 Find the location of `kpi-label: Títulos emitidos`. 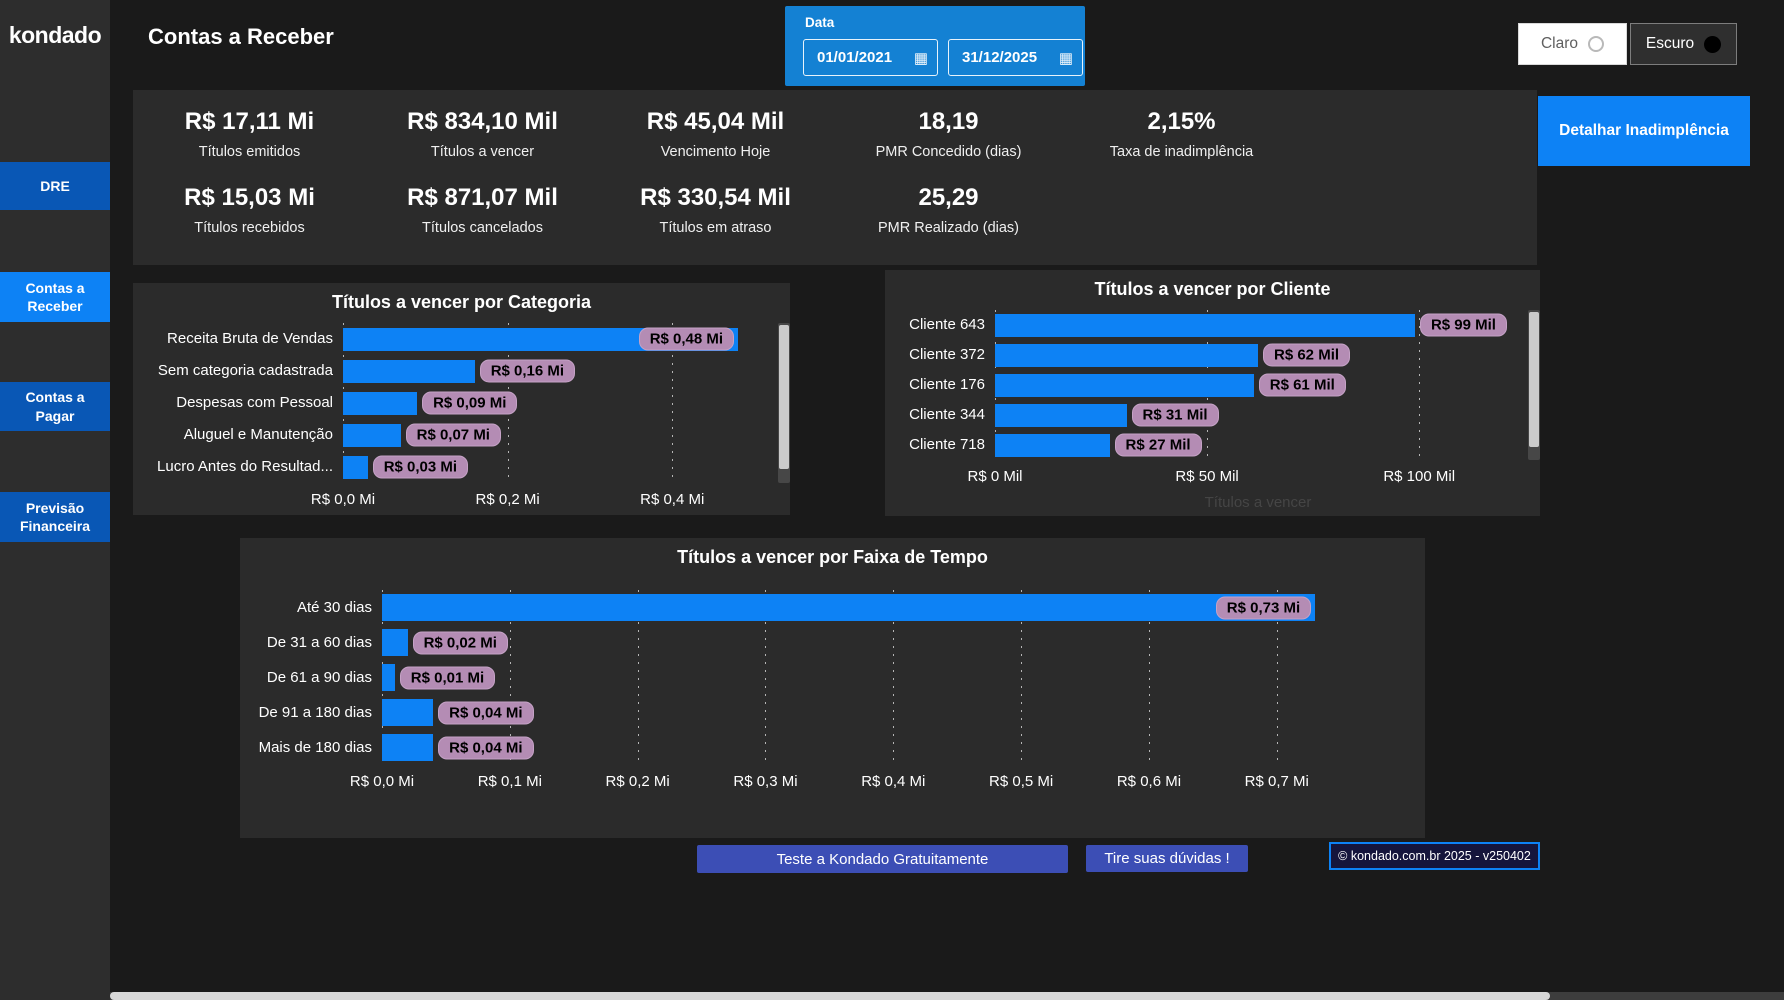

kpi-label: Títulos emitidos is located at coordinates (249, 152).